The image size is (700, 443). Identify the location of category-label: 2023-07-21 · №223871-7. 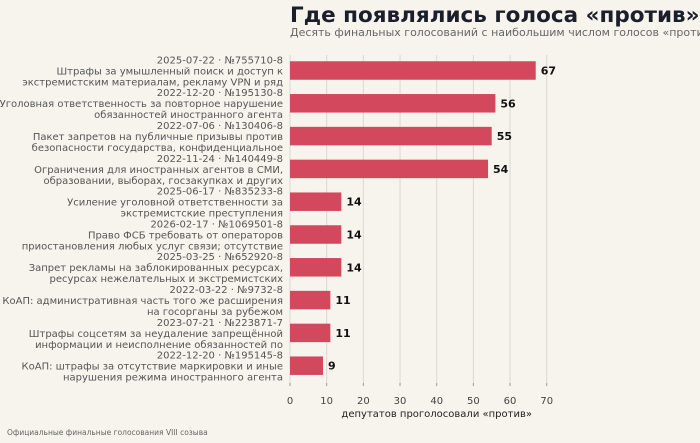
(220, 323).